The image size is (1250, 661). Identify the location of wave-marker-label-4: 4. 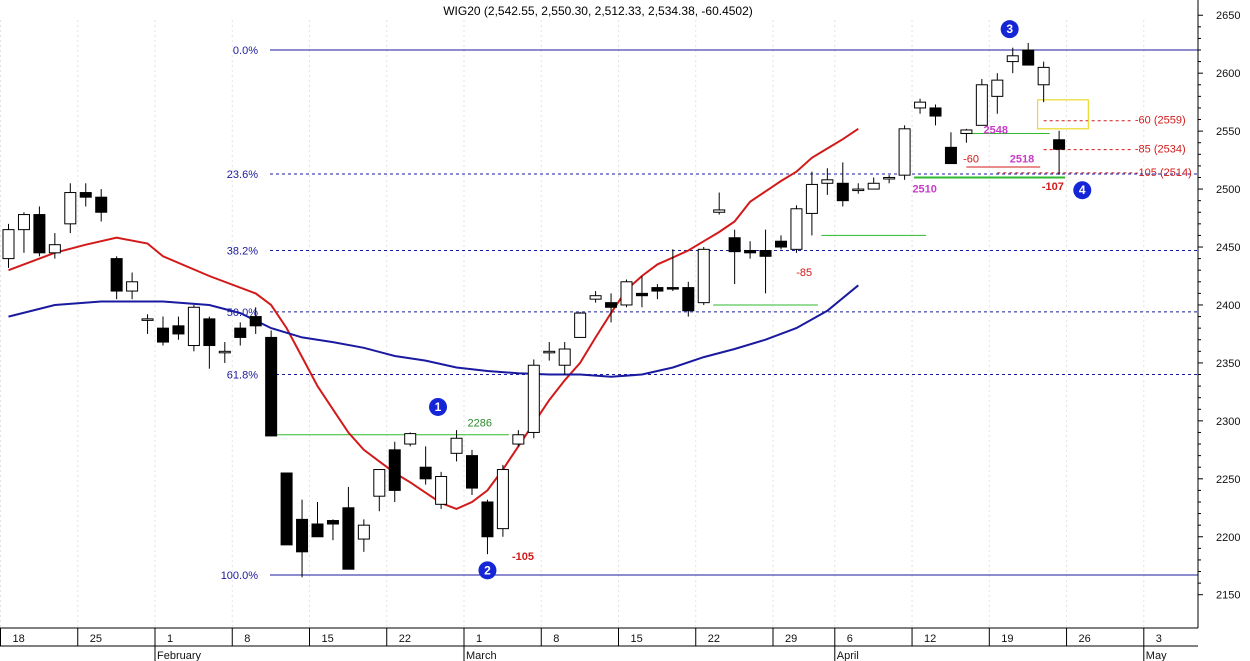
(1082, 190).